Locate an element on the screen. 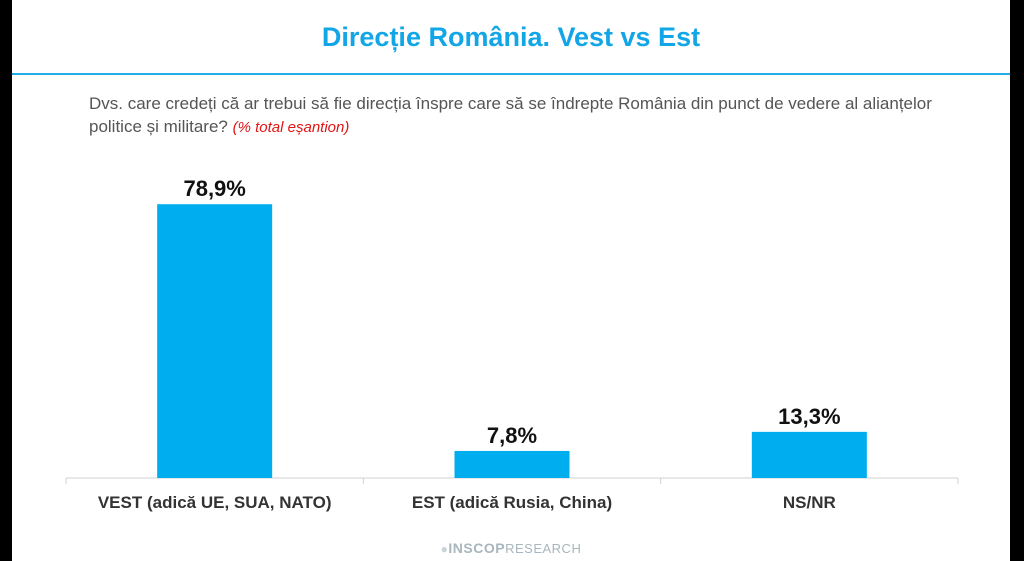  page-title: Direcție România. Vest vs Est is located at coordinates (511, 37).